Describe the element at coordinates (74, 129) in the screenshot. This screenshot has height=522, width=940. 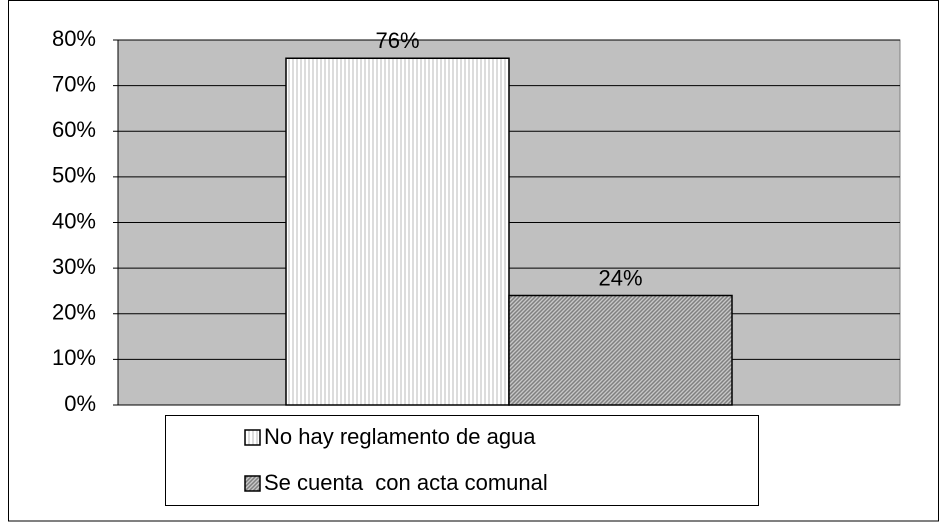
I see `y-tick-label: 60%` at that location.